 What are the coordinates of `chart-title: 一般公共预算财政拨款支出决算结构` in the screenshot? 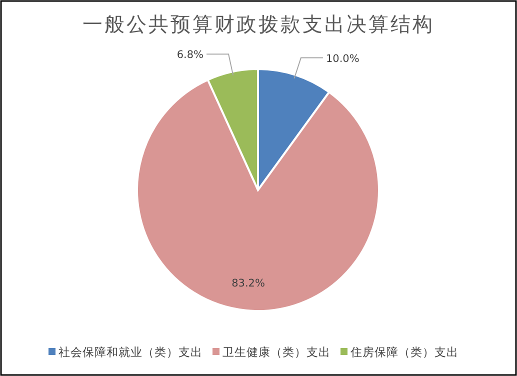 It's located at (258, 24).